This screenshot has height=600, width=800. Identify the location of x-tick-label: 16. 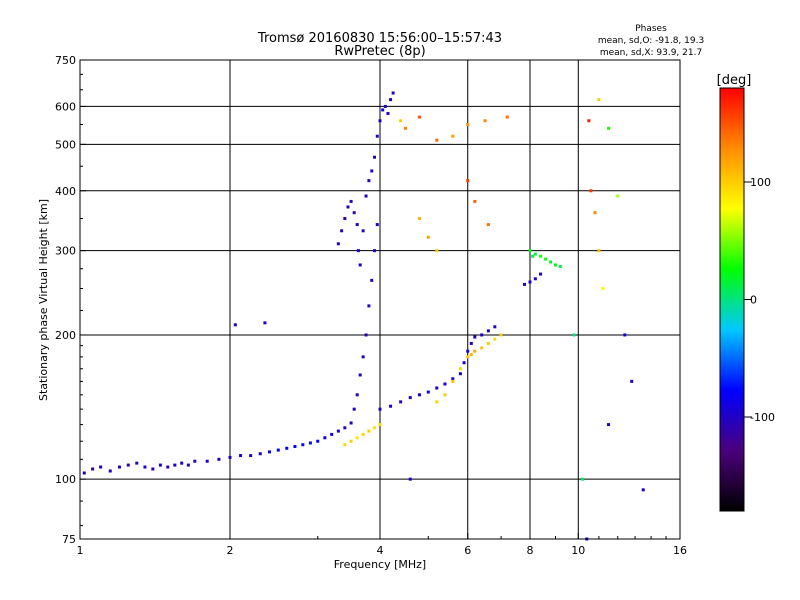
(680, 550).